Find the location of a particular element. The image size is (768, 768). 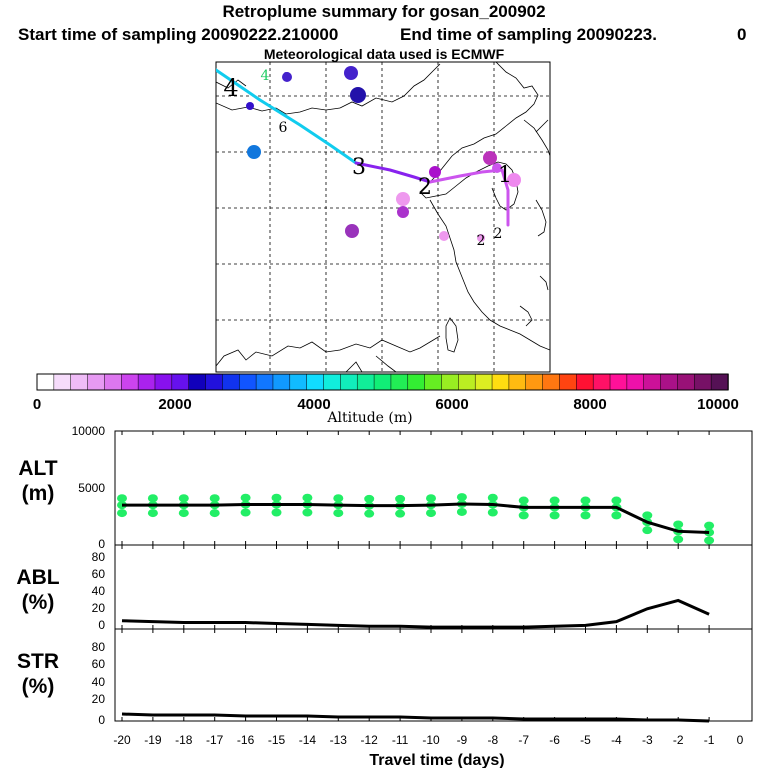

abl-series-line is located at coordinates (415, 613).